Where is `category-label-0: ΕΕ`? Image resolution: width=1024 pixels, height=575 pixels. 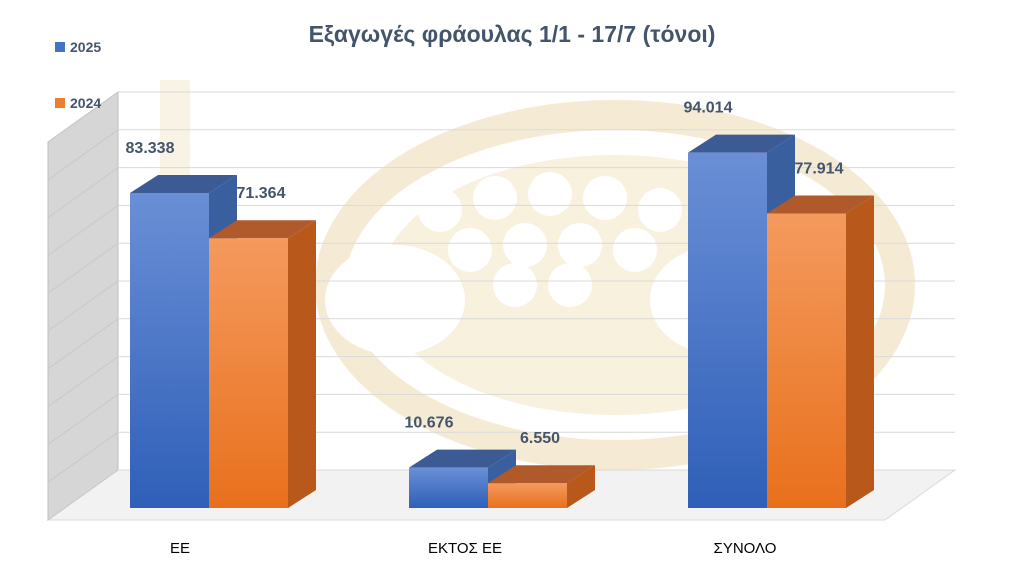
category-label-0: ΕΕ is located at coordinates (180, 548).